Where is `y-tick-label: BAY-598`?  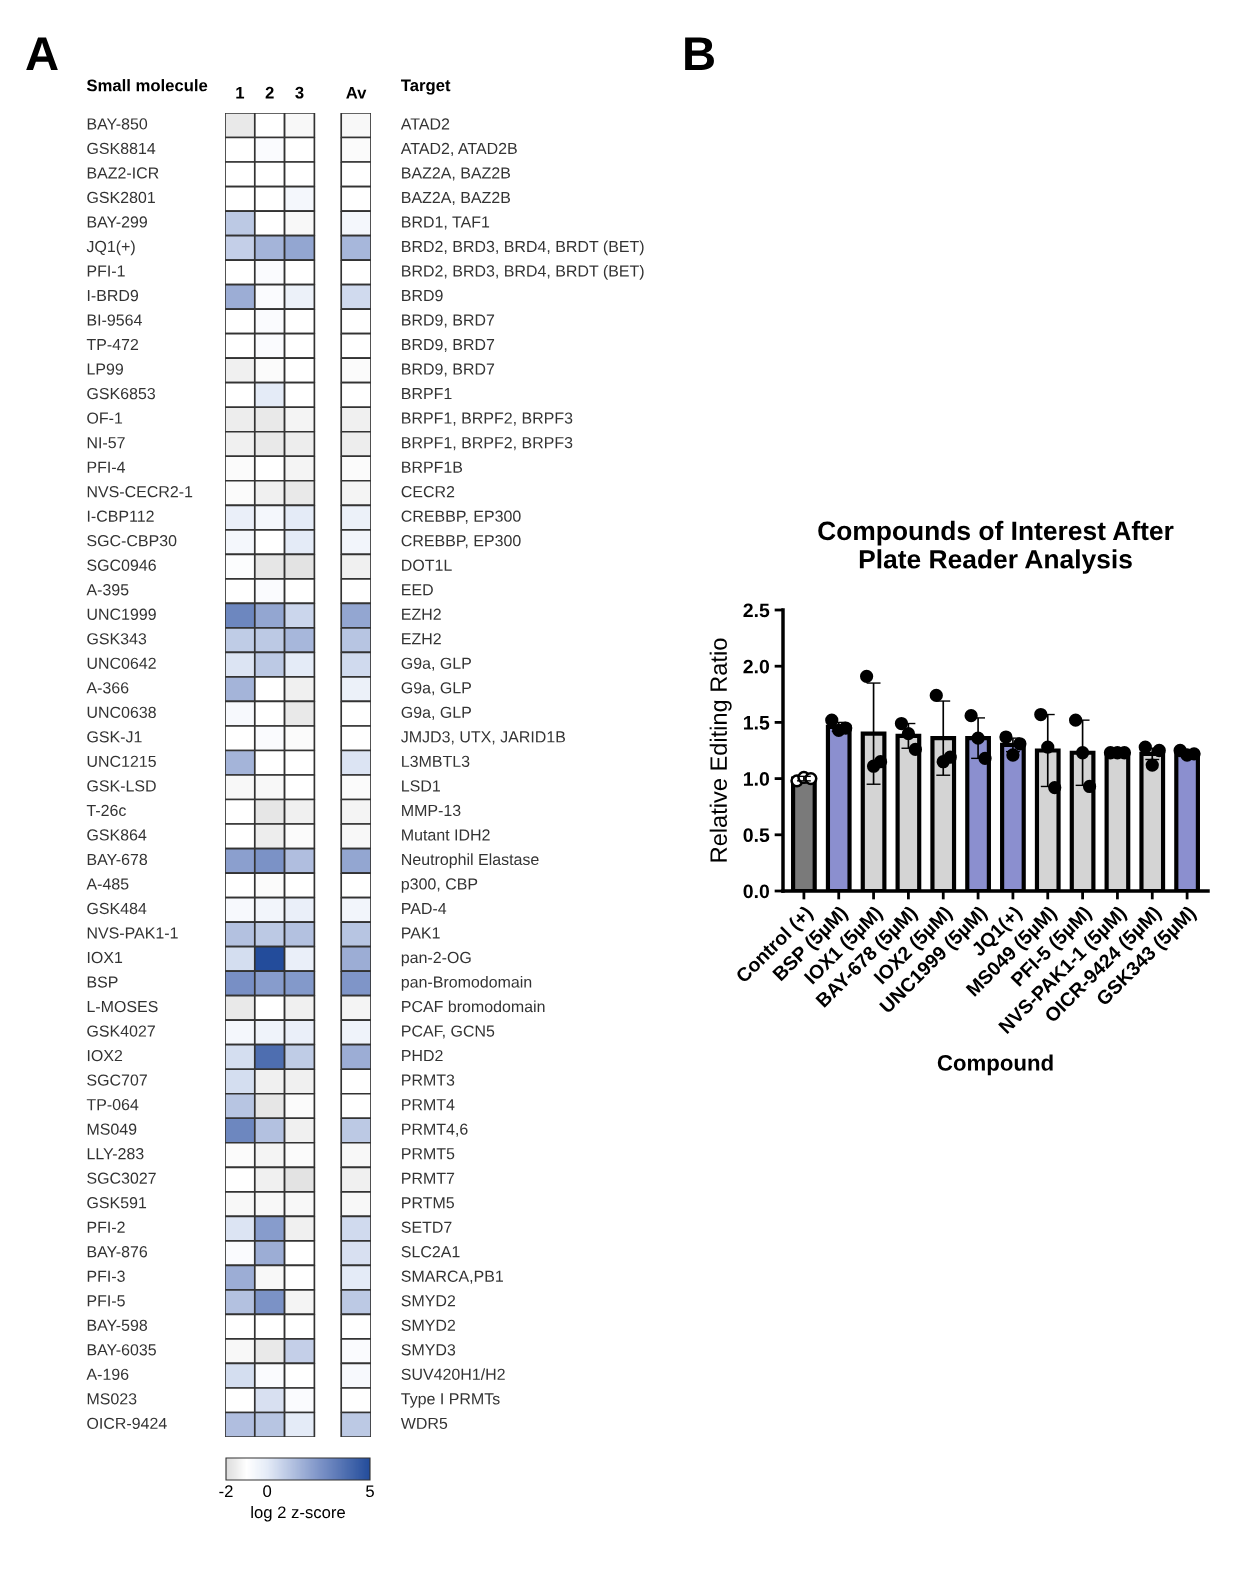 y-tick-label: BAY-598 is located at coordinates (117, 1325).